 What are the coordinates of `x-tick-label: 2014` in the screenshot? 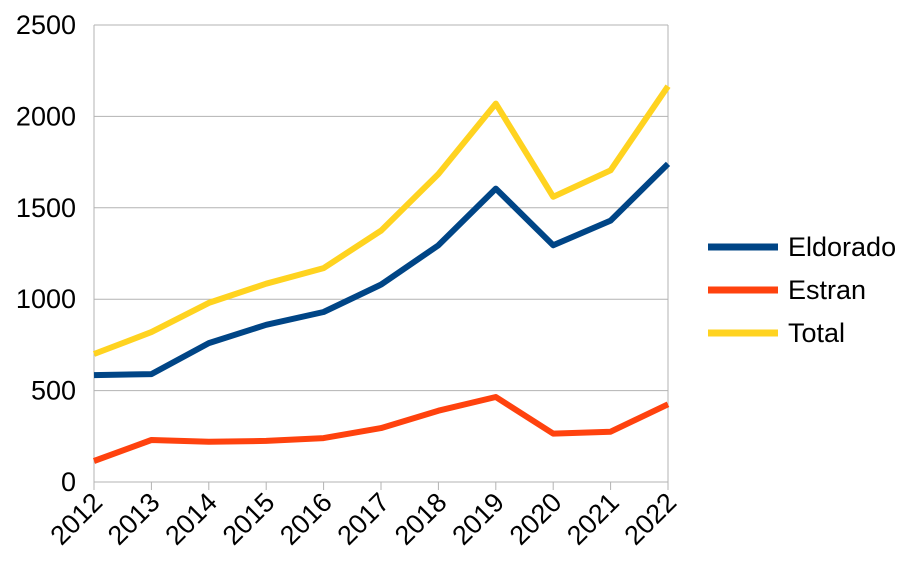 It's located at (191, 519).